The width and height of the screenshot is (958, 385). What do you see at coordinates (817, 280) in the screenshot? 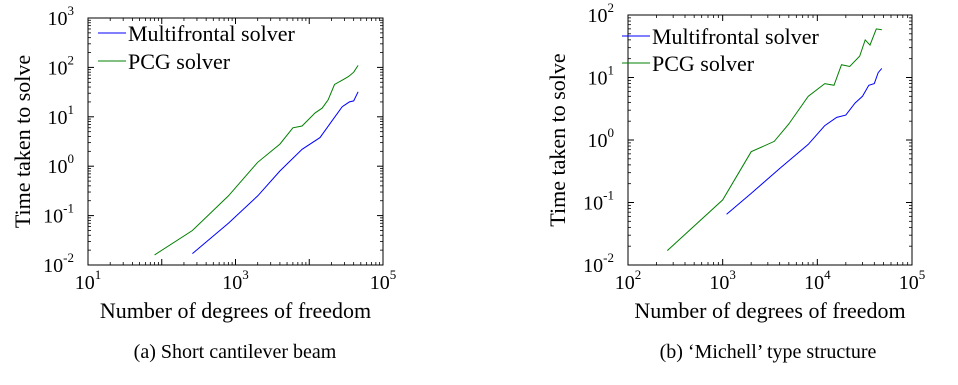
I see `x-tick-label: 10⁴` at bounding box center [817, 280].